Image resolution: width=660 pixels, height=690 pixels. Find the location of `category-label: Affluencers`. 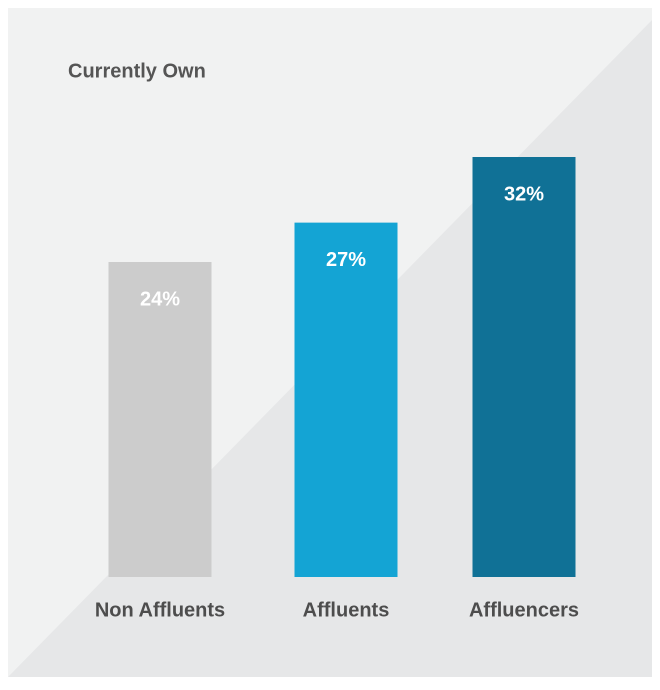

category-label: Affluencers is located at coordinates (524, 610).